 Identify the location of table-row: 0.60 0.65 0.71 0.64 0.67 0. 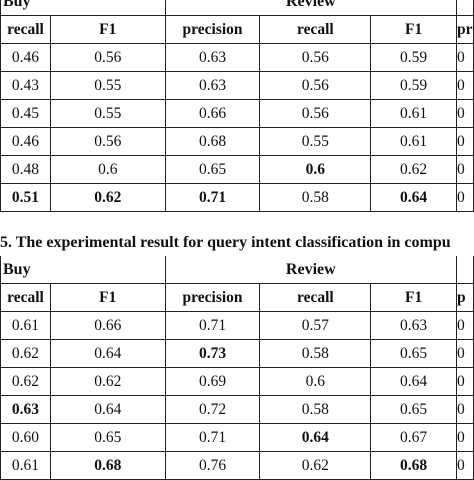
(237, 437).